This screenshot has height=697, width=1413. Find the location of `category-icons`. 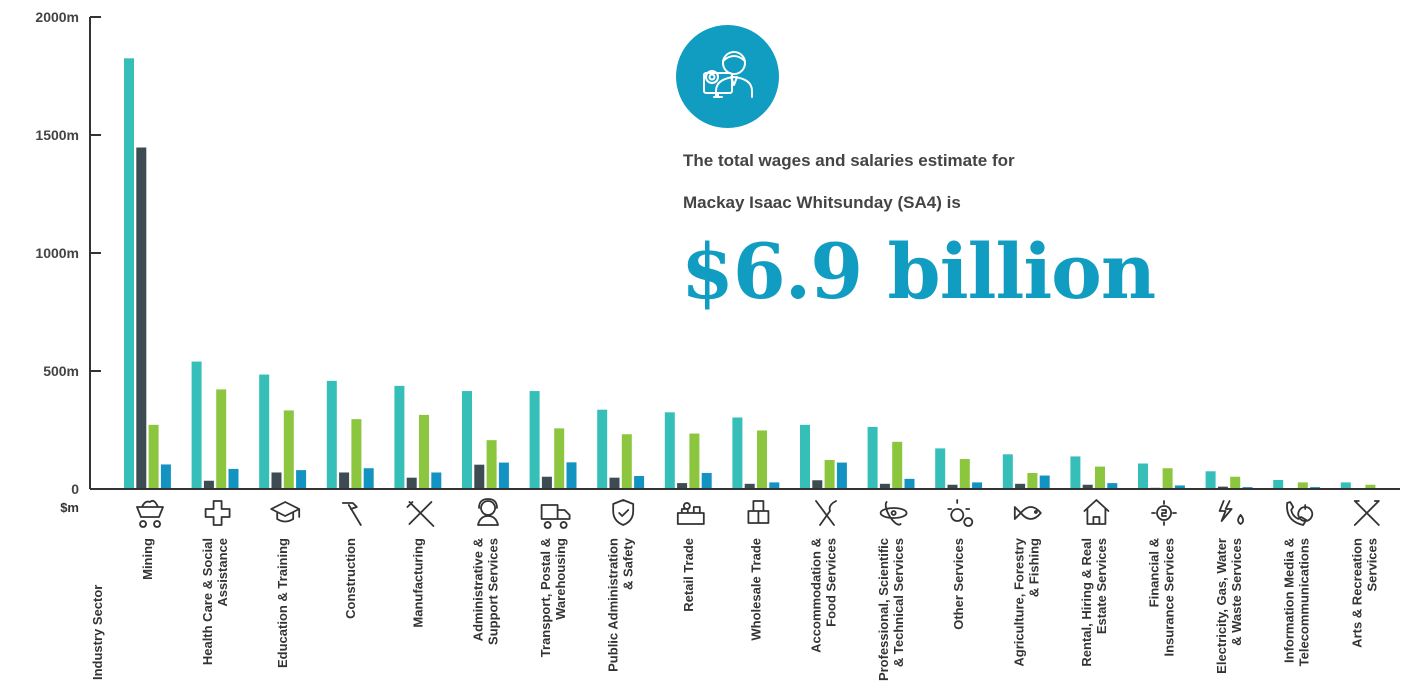

category-icons is located at coordinates (758, 513).